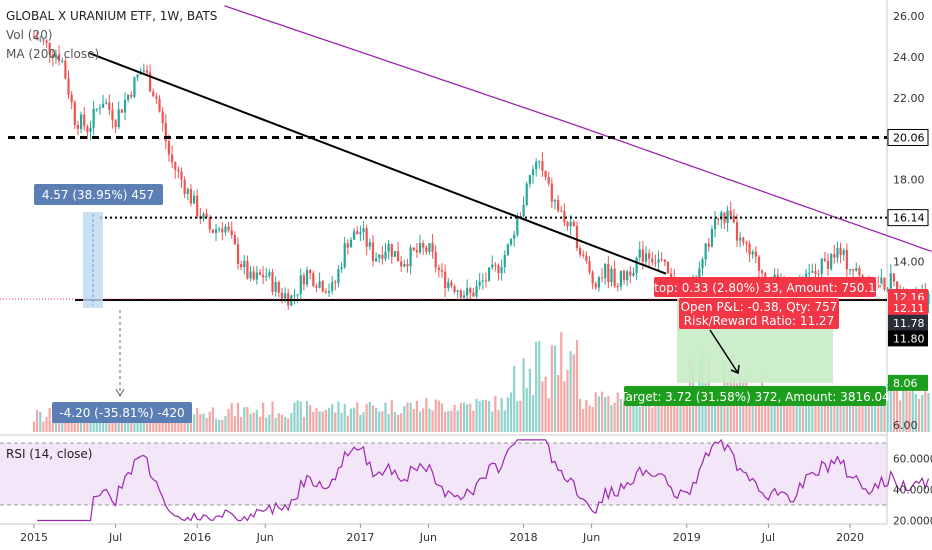 Image resolution: width=932 pixels, height=550 pixels. What do you see at coordinates (735, 369) in the screenshot?
I see `arrow-head-icon` at bounding box center [735, 369].